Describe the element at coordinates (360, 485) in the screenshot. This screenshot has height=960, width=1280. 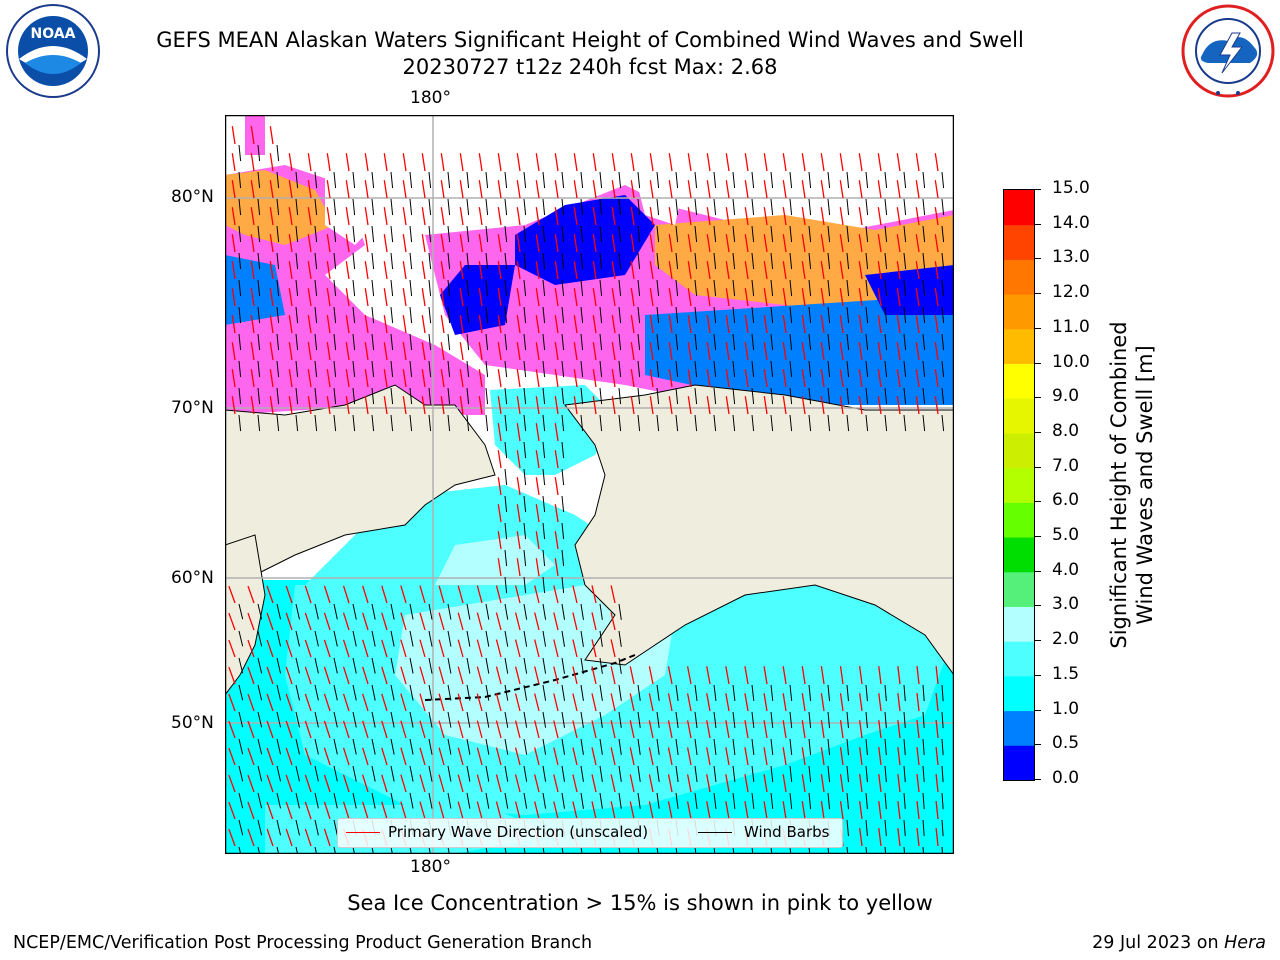
I see `land-siberia` at that location.